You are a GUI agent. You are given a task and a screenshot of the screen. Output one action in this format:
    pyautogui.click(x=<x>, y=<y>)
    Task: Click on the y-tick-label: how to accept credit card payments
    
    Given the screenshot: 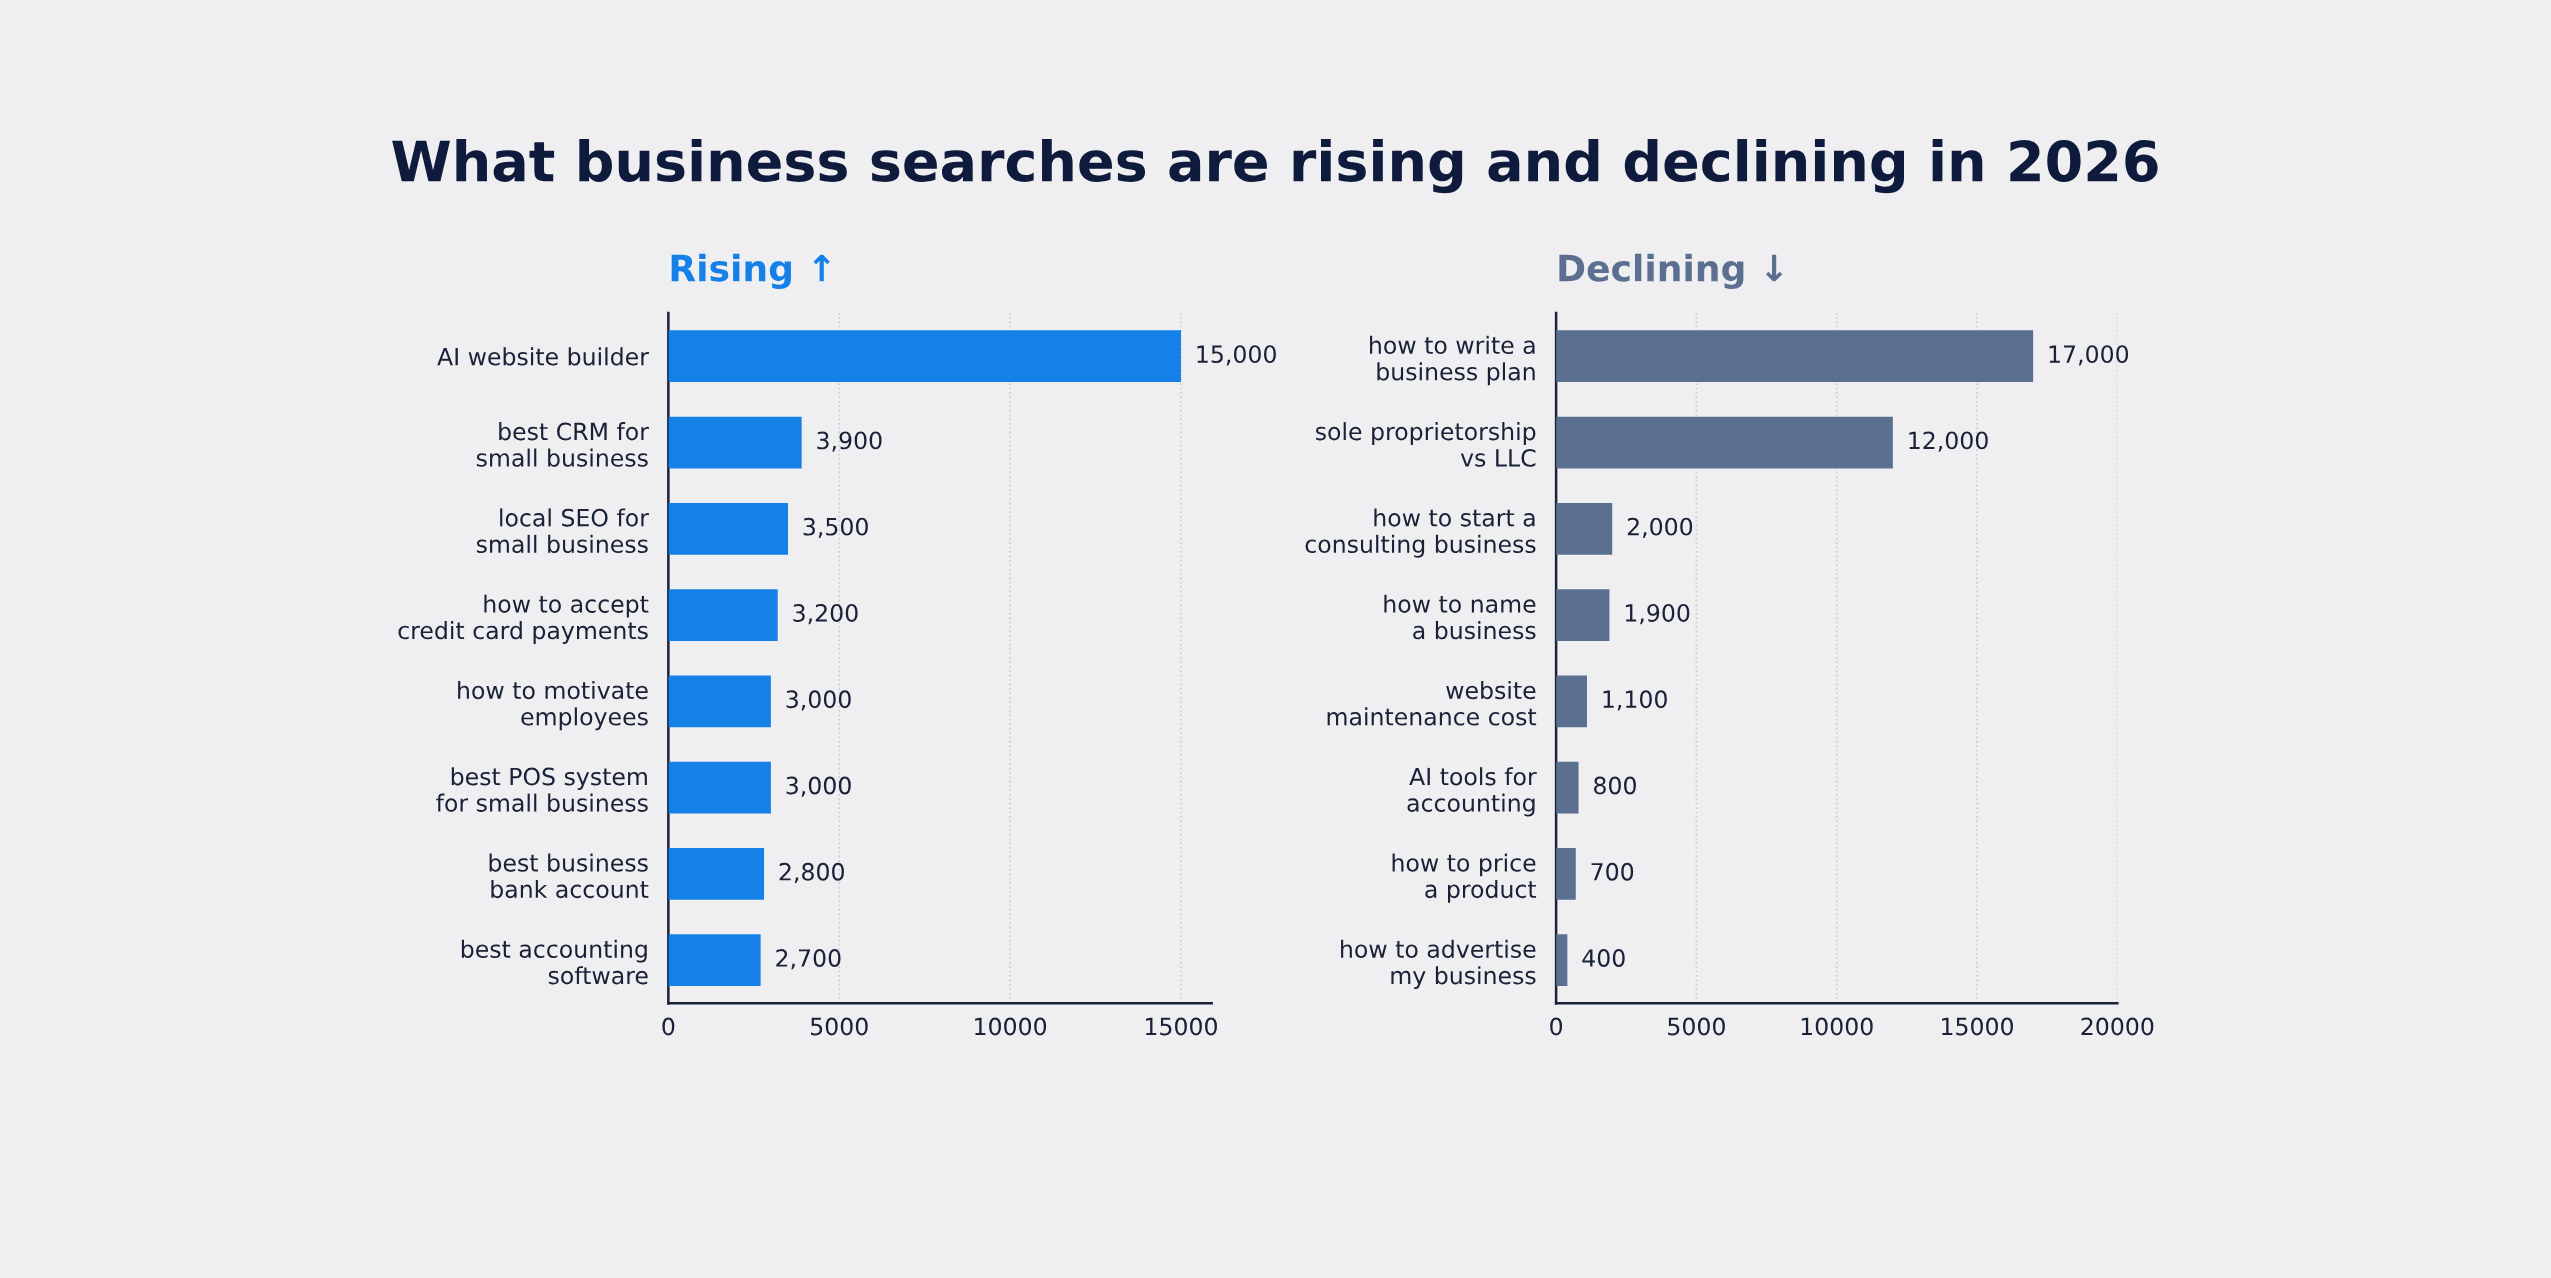 What is the action you would take?
    pyautogui.click(x=523, y=619)
    